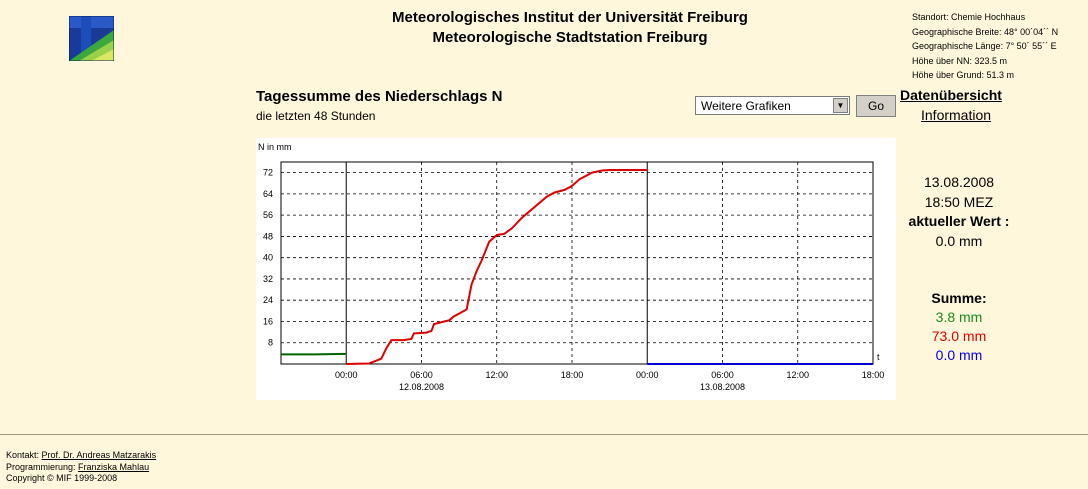 The height and width of the screenshot is (489, 1088). Describe the element at coordinates (268, 215) in the screenshot. I see `y-tick-label: 56` at that location.